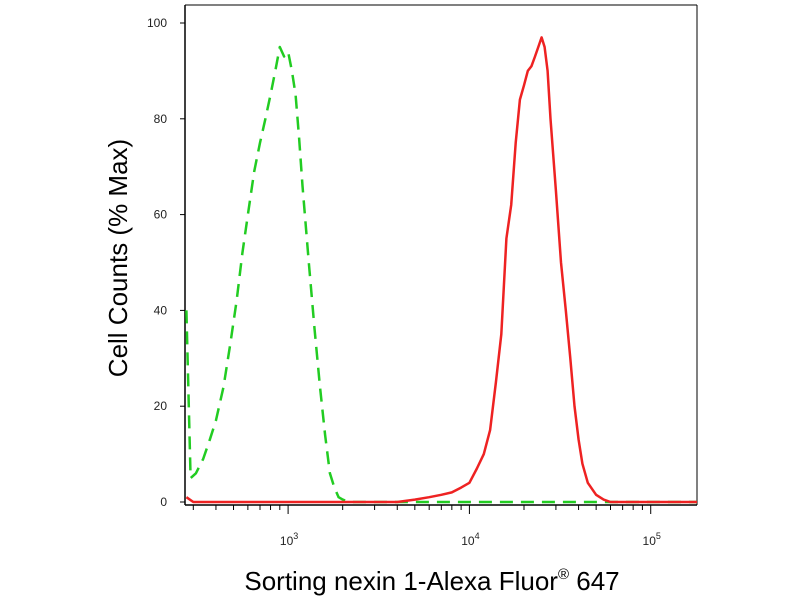  Describe the element at coordinates (163, 502) in the screenshot. I see `y-tick-label: 0` at that location.